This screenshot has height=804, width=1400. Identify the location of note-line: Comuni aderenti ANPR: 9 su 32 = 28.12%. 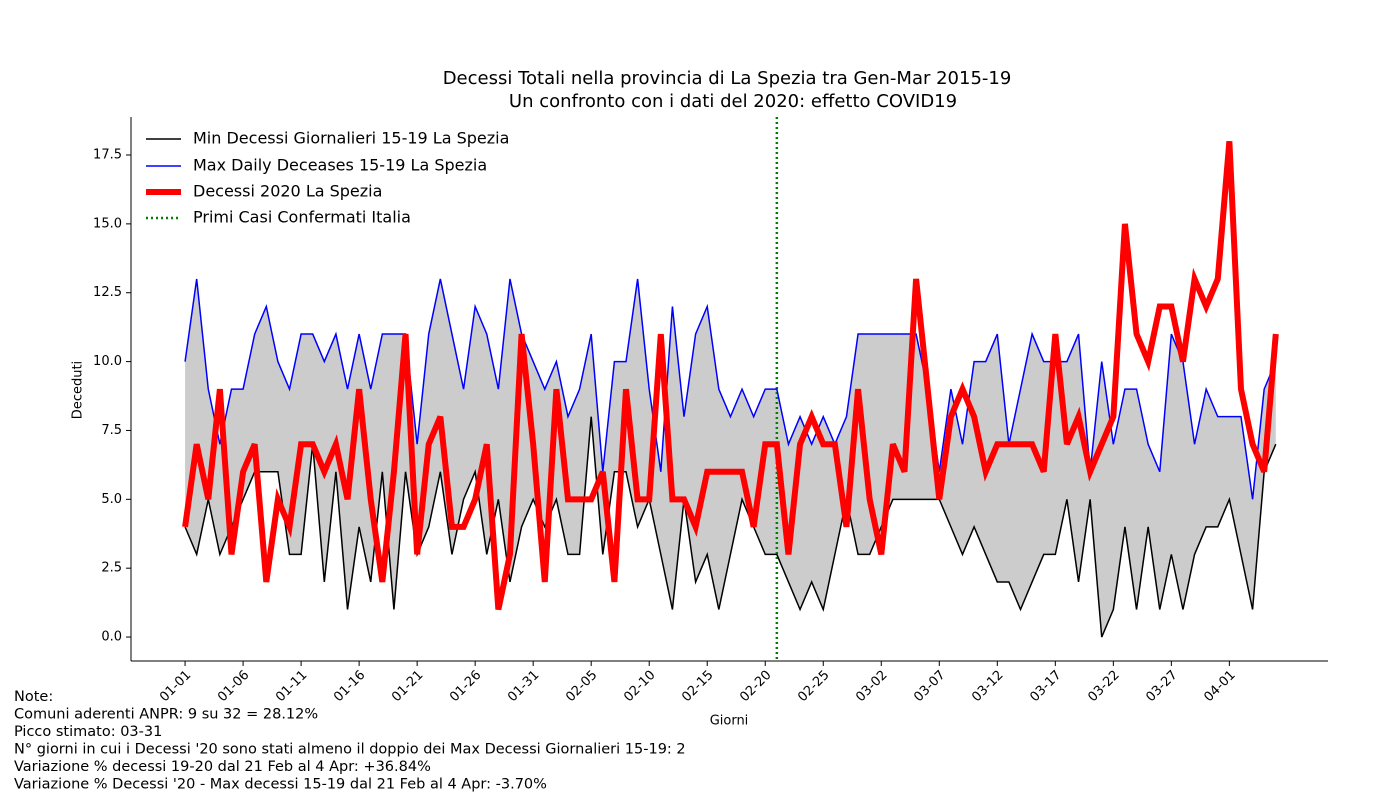
(166, 715).